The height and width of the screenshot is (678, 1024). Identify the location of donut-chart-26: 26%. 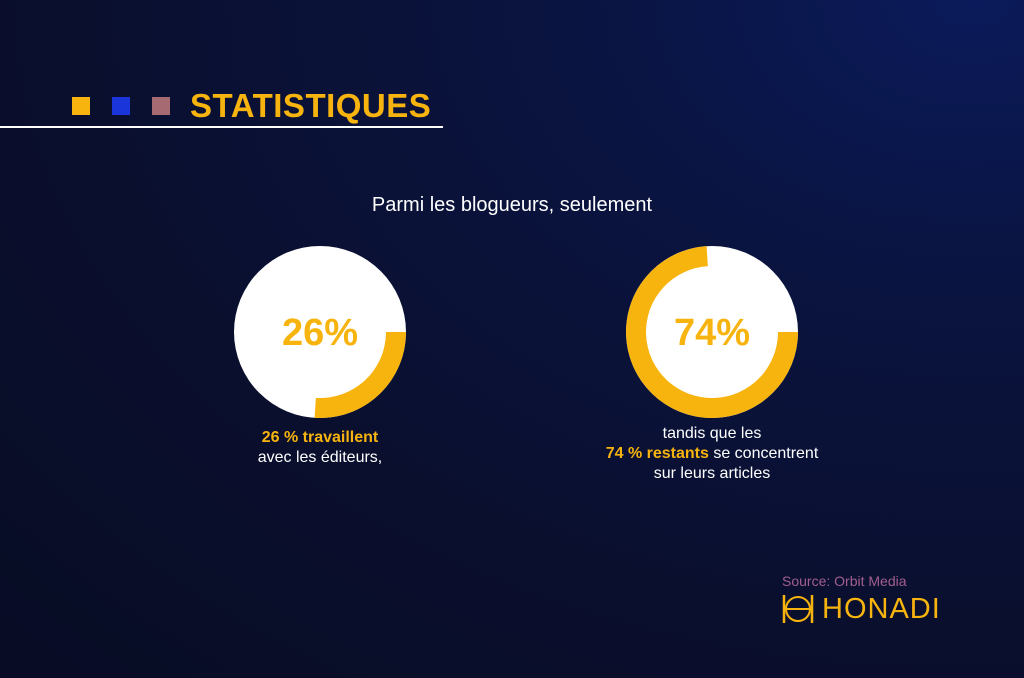
(320, 332).